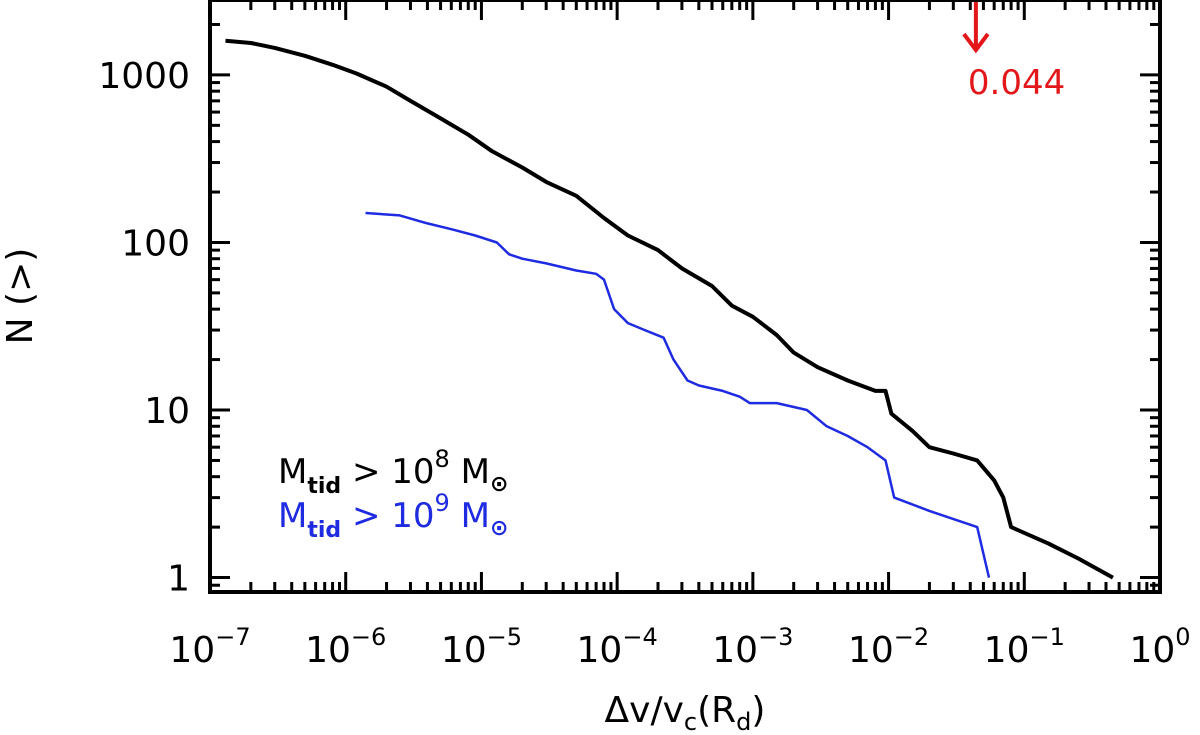  Describe the element at coordinates (155, 243) in the screenshot. I see `y-tick-label: 100` at that location.